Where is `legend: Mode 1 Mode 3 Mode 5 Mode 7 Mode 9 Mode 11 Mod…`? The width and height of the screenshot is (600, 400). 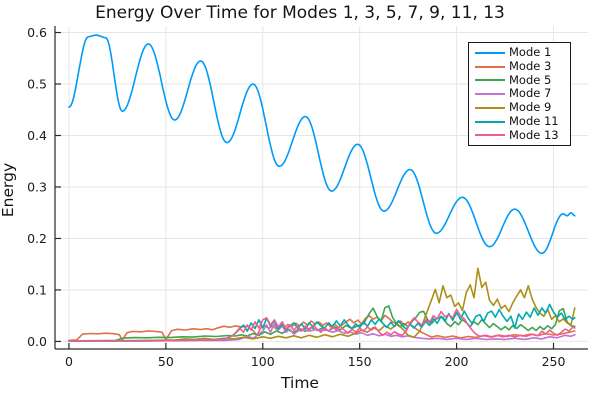
legend: Mode 1 Mode 3 Mode 5 Mode 7 Mode 9 Mode 11 Mod… is located at coordinates (519, 94).